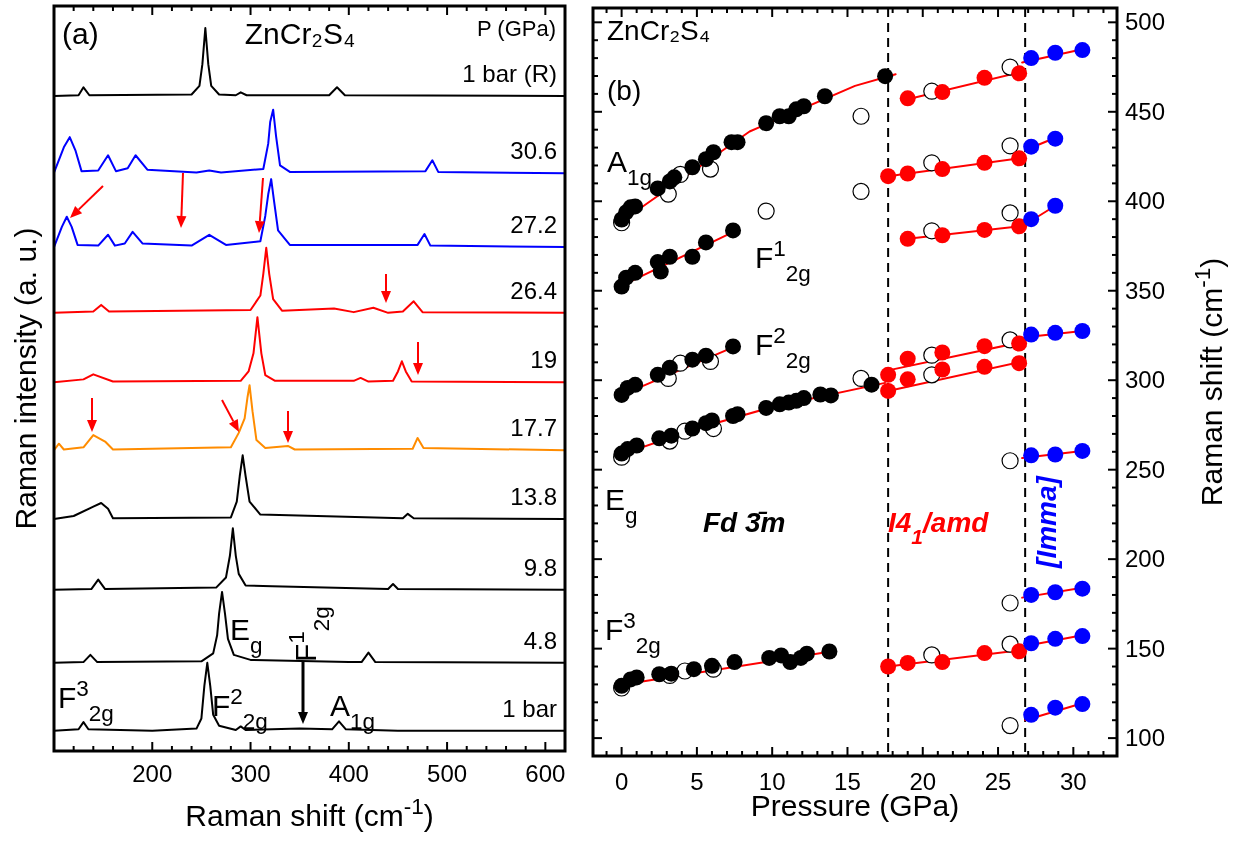 The image size is (1233, 844). Describe the element at coordinates (250, 773) in the screenshot. I see `x-tick-label: 300` at that location.